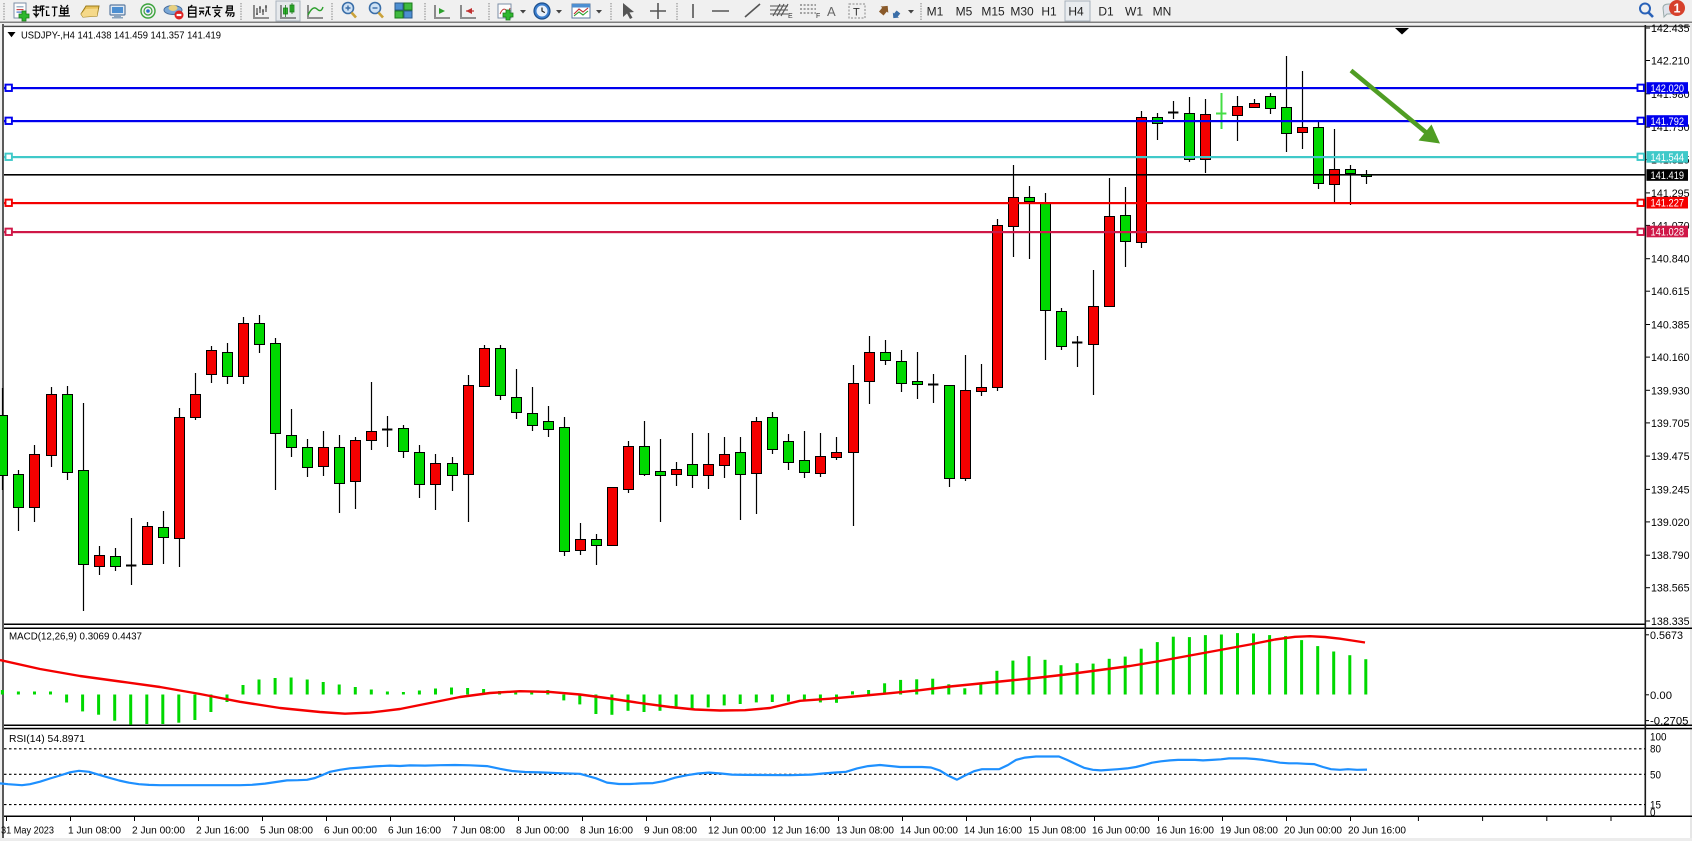 This screenshot has height=841, width=1692. What do you see at coordinates (27, 831) in the screenshot?
I see `svg-text: 31 May 2023` at bounding box center [27, 831].